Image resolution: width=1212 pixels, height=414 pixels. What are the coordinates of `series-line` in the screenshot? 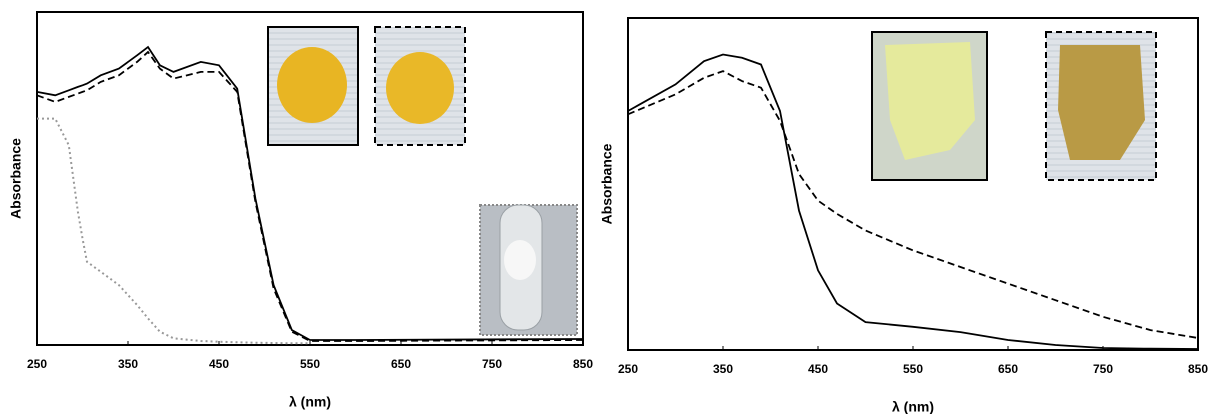 It's located at (173, 231).